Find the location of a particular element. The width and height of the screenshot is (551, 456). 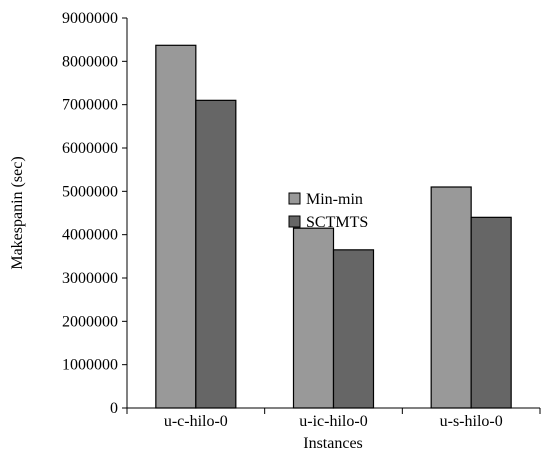

x-tick-label-u-s-hilo-0: u-s-hilo-0 is located at coordinates (471, 421).